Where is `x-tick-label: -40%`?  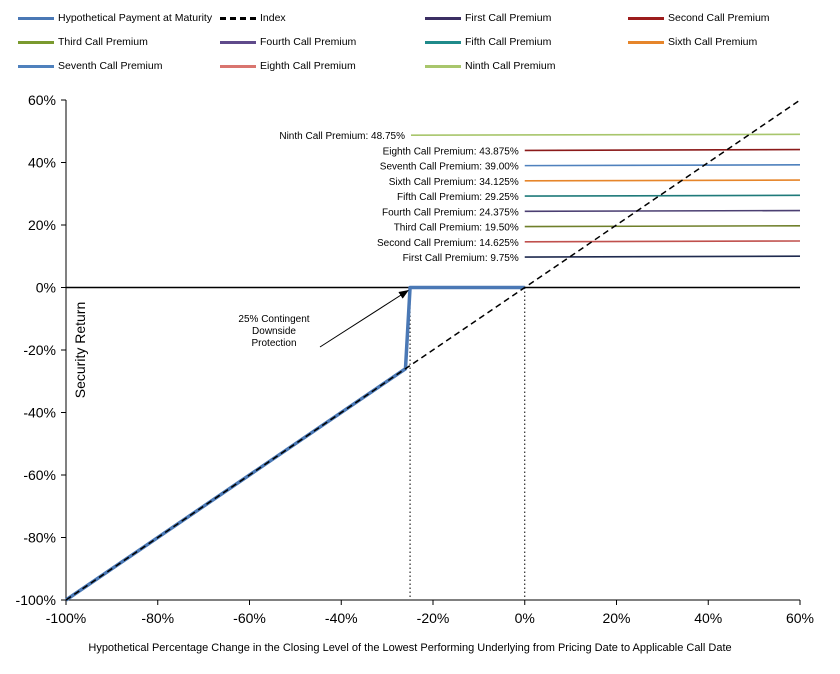
x-tick-label: -40% is located at coordinates (341, 618).